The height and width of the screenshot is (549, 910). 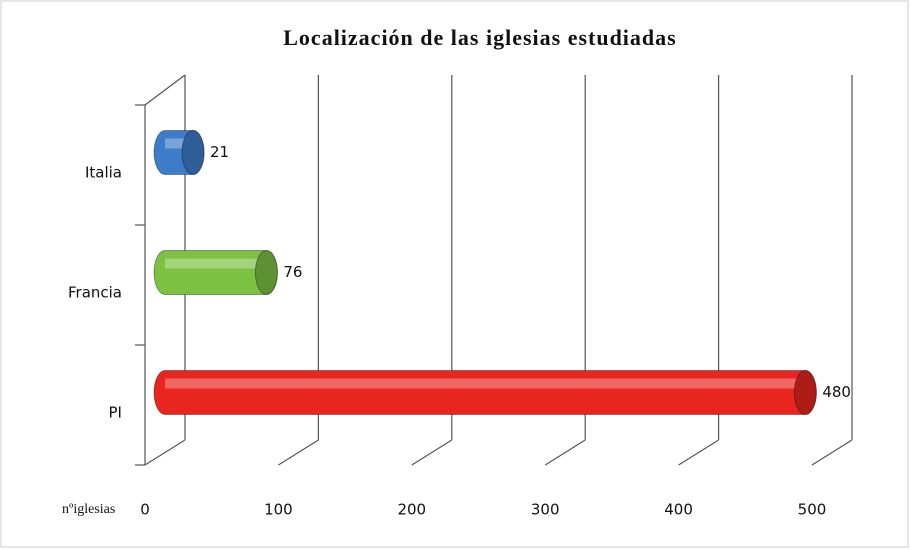 What do you see at coordinates (145, 510) in the screenshot?
I see `x-tick-label: 0` at bounding box center [145, 510].